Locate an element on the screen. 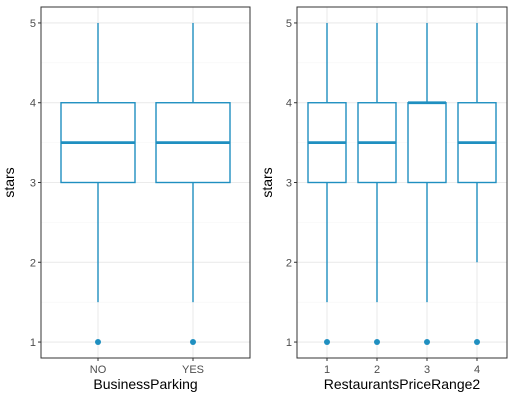 The image size is (519, 407). x-tick-label: 1 is located at coordinates (327, 370).